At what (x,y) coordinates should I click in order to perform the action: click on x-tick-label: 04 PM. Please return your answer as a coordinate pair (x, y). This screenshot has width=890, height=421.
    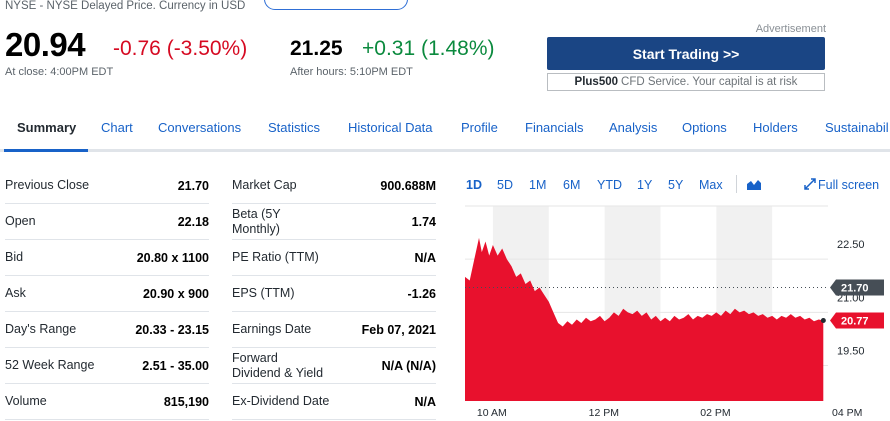
    Looking at the image, I should click on (847, 413).